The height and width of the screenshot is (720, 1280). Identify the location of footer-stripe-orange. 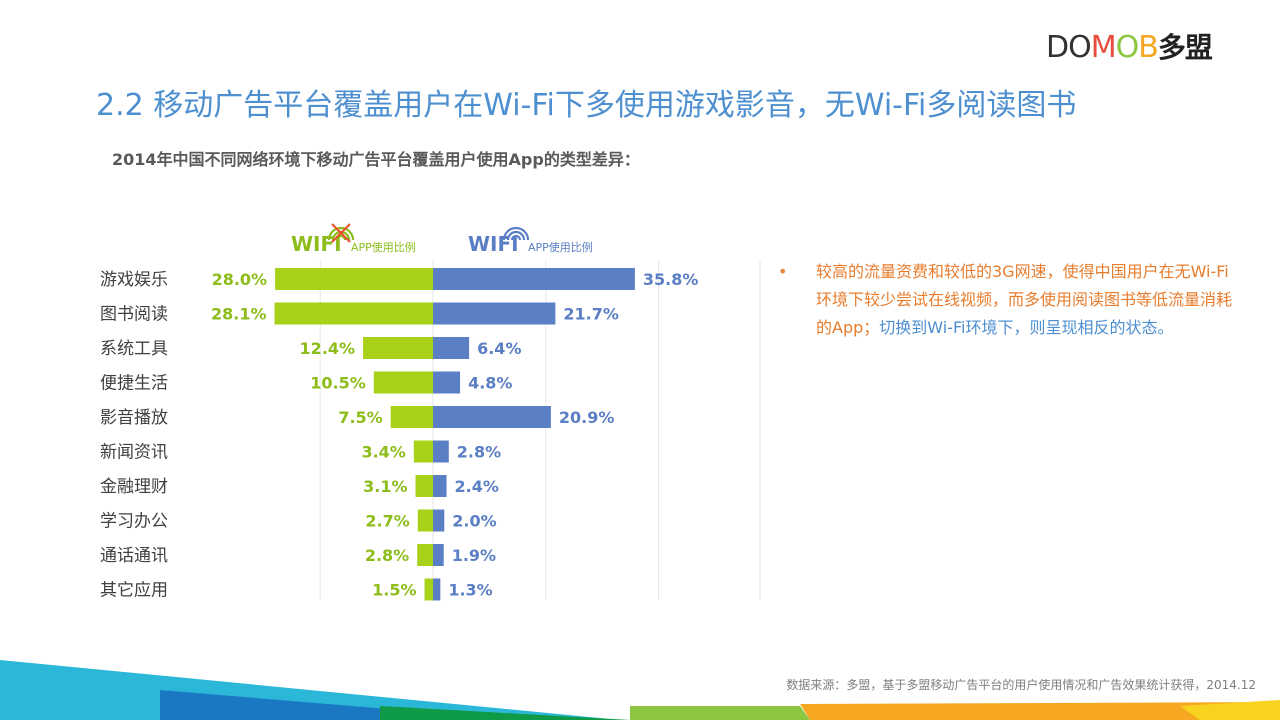
(1040, 711).